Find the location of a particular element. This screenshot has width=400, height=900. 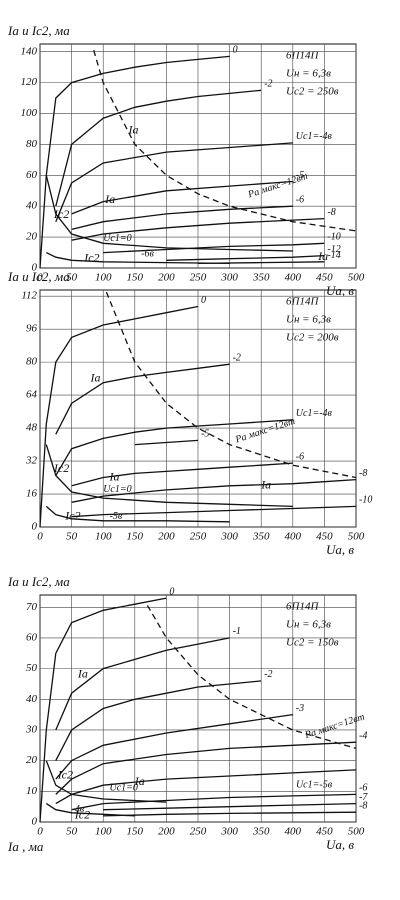

curve-label: -6 is located at coordinates (300, 456).